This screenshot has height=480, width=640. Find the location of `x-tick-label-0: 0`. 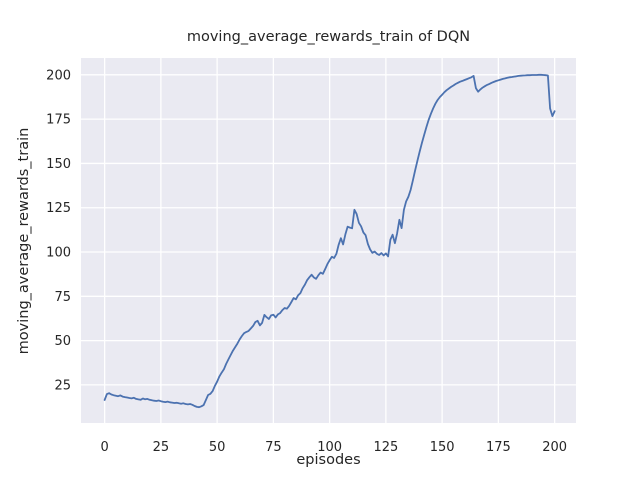

x-tick-label-0: 0 is located at coordinates (104, 447).